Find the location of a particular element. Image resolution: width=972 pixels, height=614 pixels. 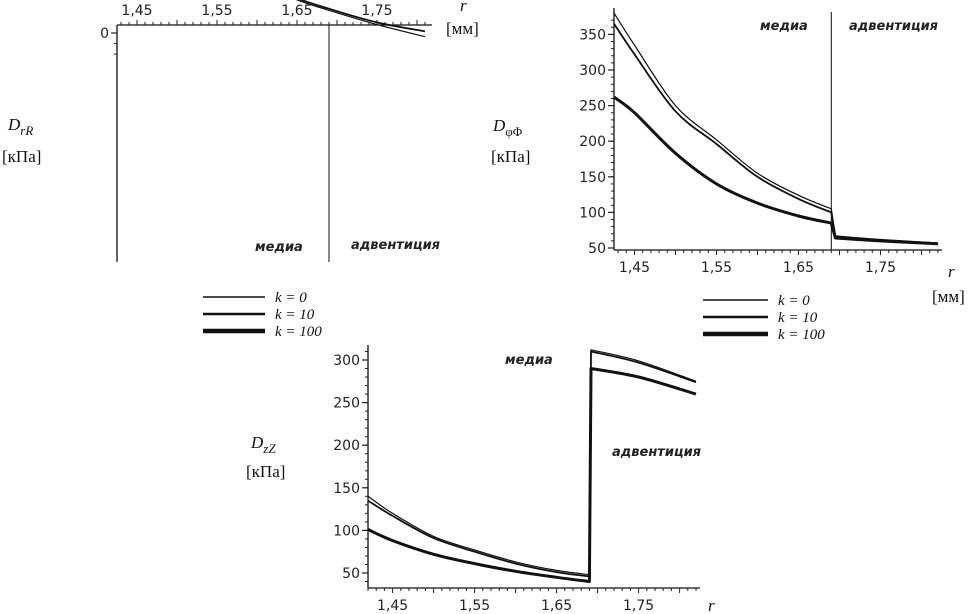

y-axis-label: DrR is located at coordinates (20, 126).